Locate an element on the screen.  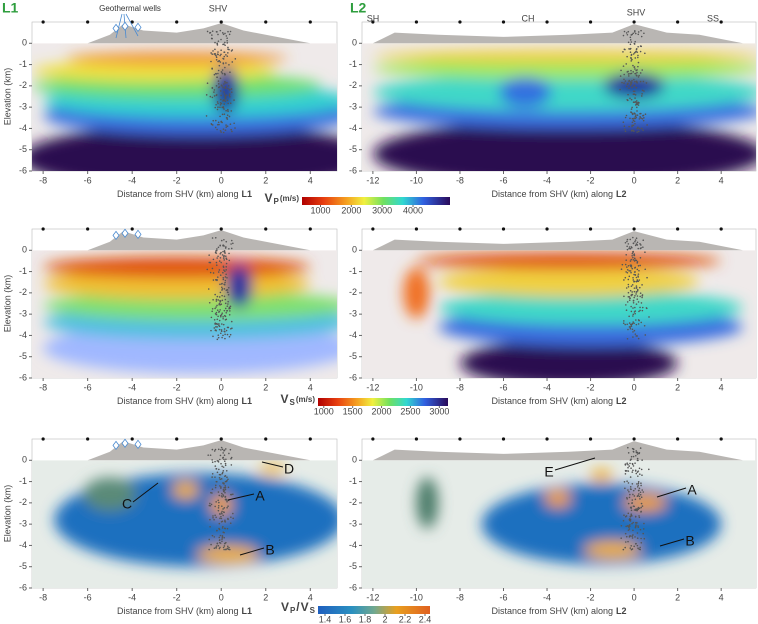
y-tick-label: -6 is located at coordinates (353, 587).